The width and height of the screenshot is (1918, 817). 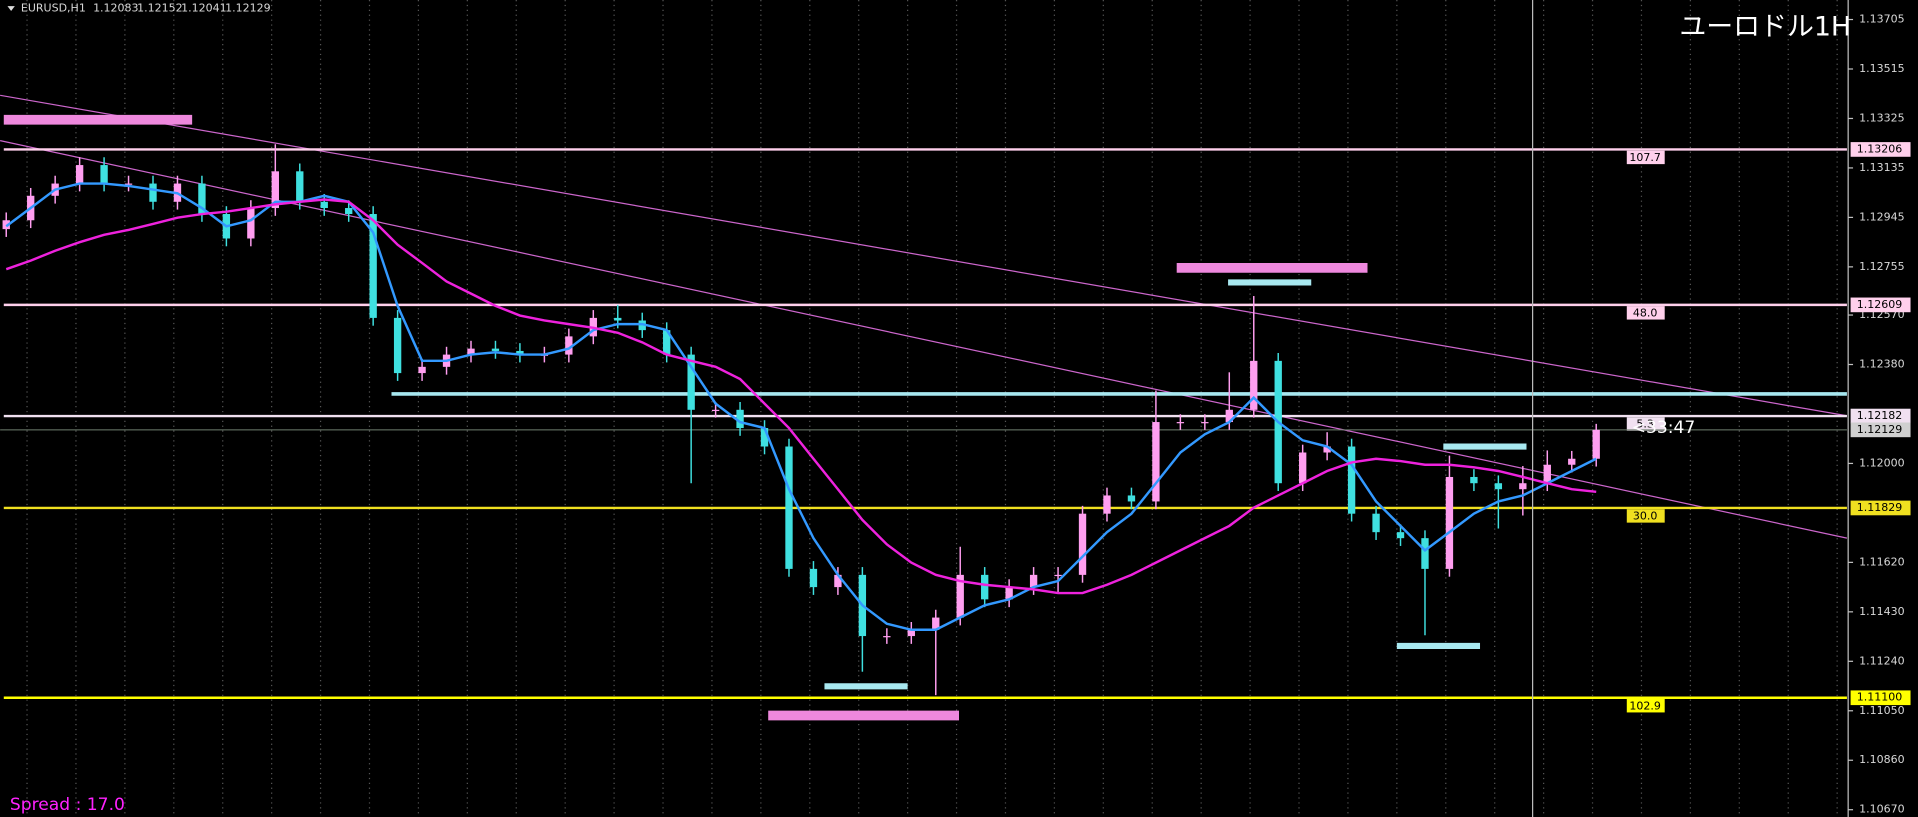 I want to click on level-distance: 30.0, so click(x=1645, y=516).